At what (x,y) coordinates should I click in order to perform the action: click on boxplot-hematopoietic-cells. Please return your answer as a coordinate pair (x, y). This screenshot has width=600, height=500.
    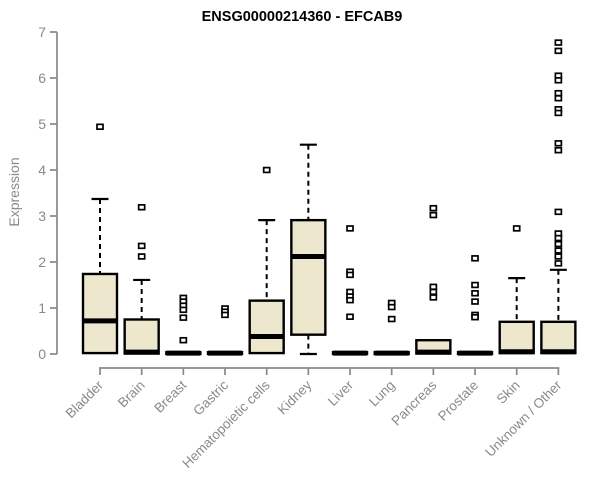
    Looking at the image, I should click on (266, 260).